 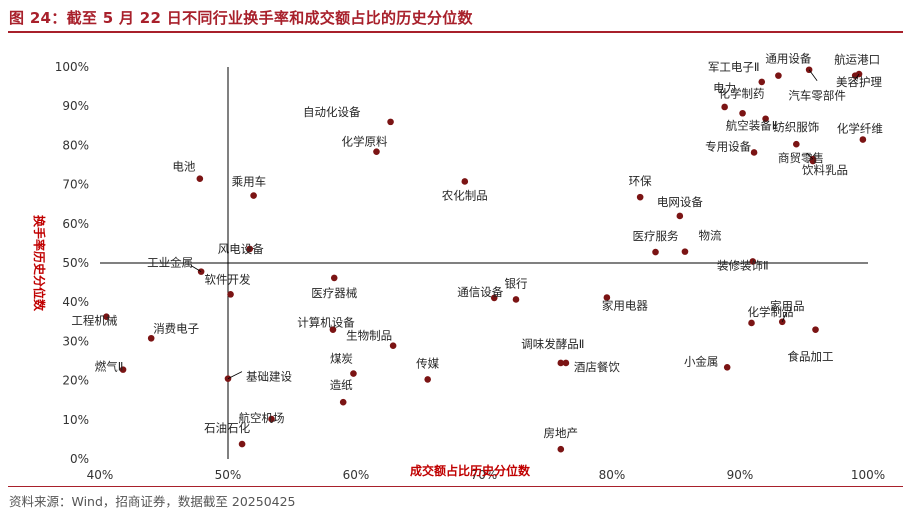 I want to click on point-label: 农化制品, so click(x=465, y=195).